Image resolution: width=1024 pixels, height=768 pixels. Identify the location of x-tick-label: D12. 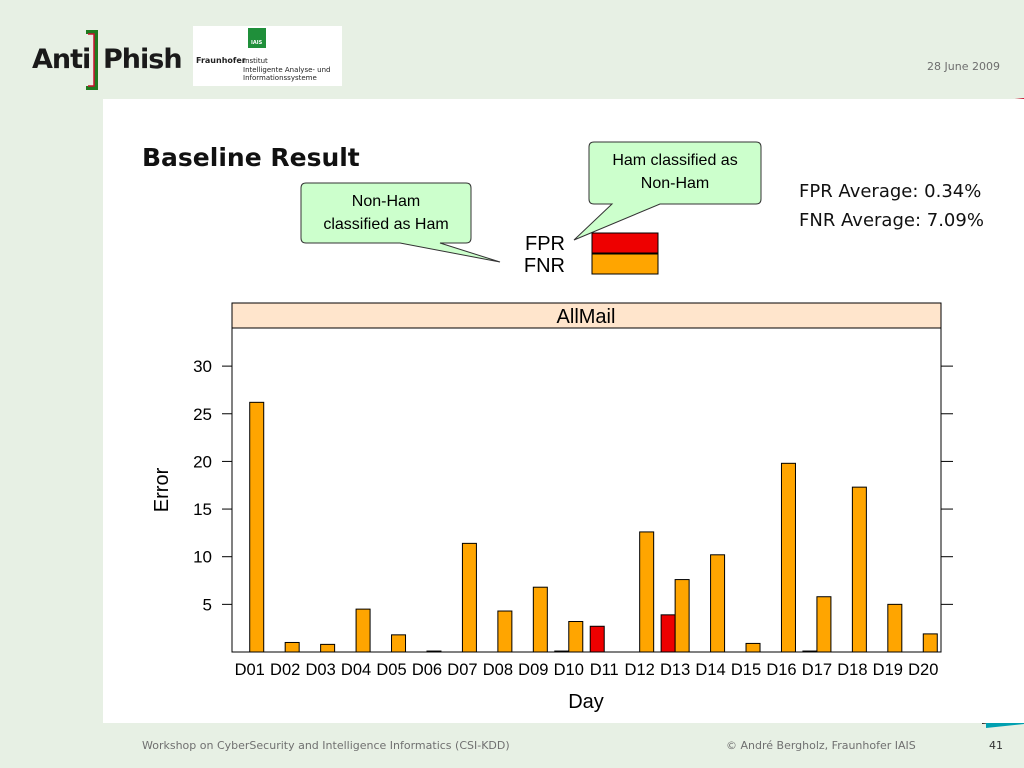
(640, 670).